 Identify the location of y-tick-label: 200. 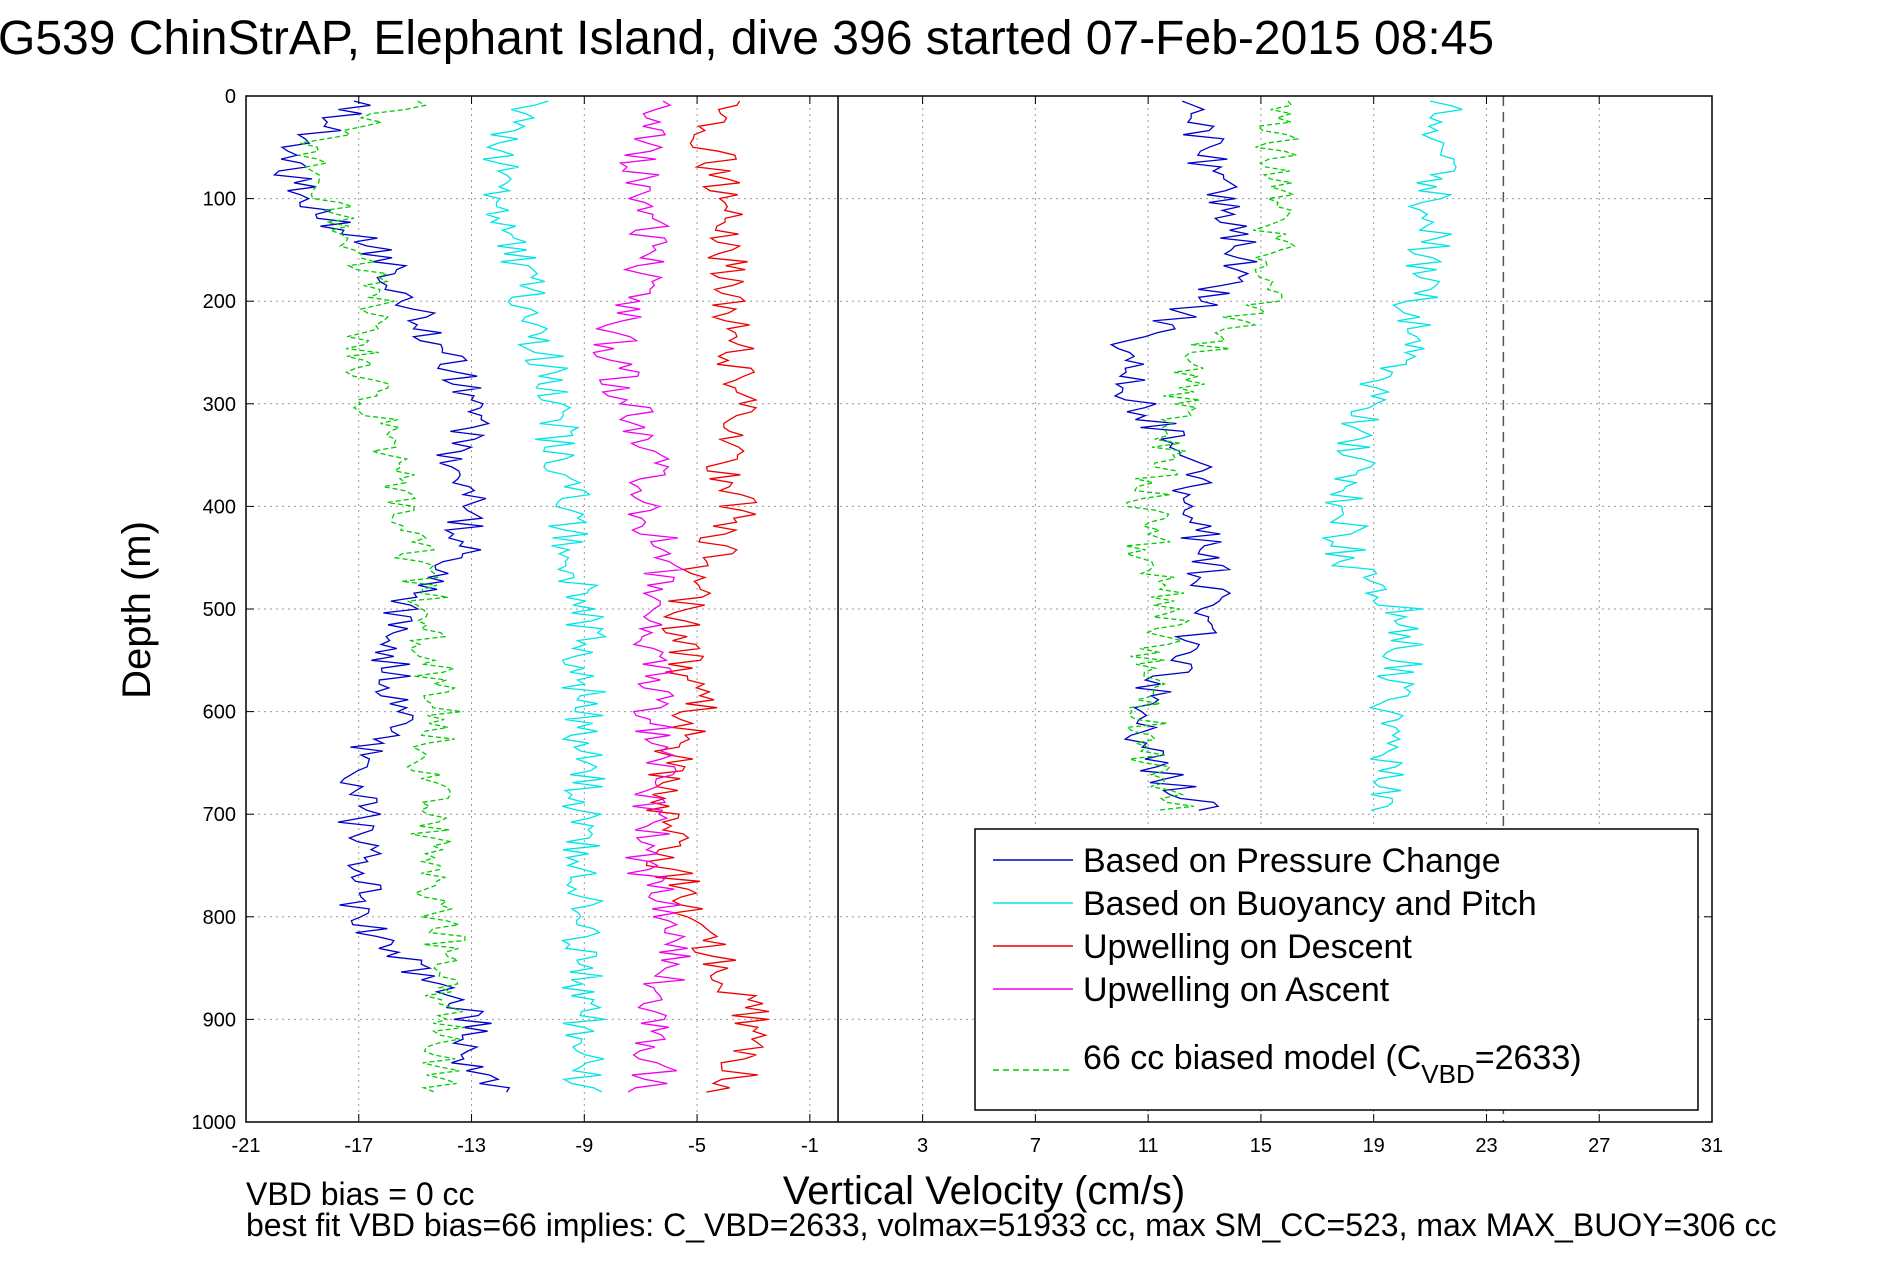
(219, 302).